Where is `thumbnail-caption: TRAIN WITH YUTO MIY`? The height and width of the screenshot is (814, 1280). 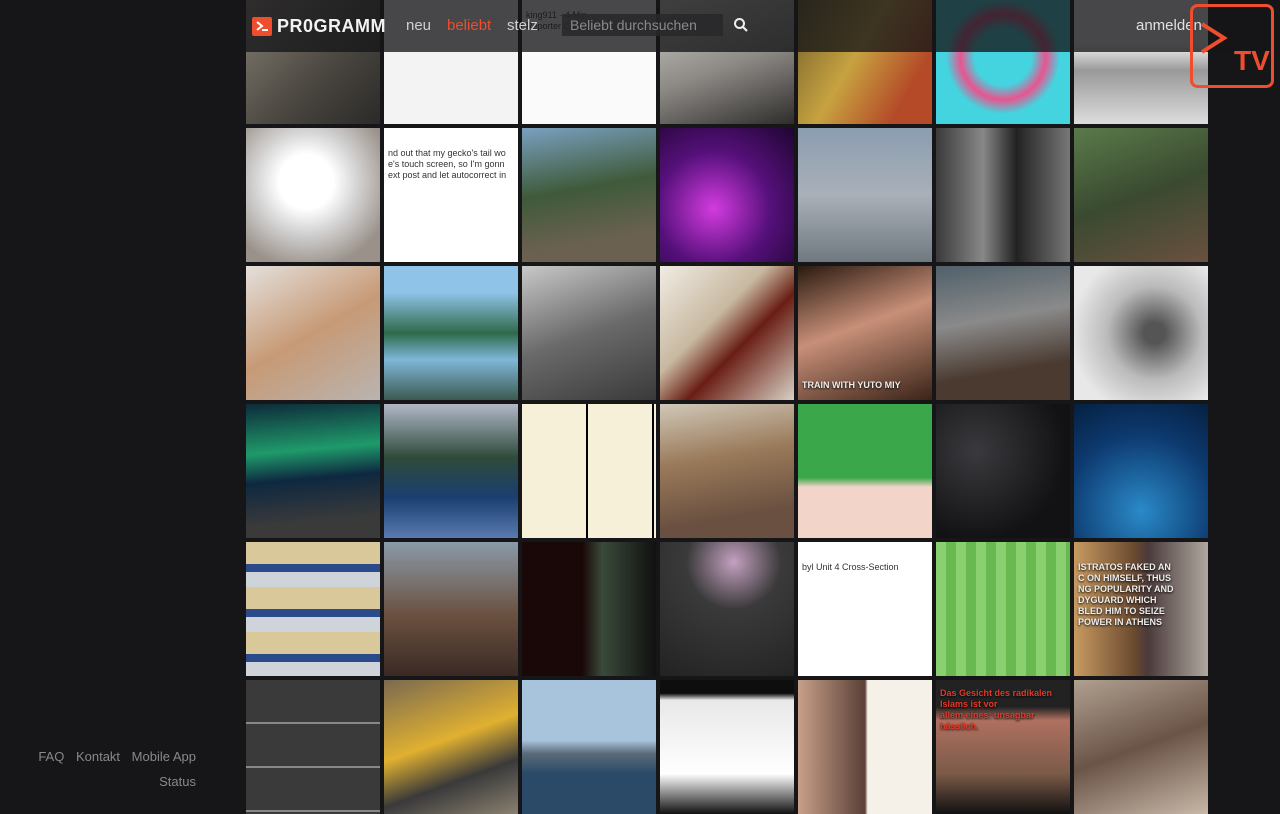
thumbnail-caption: TRAIN WITH YUTO MIY is located at coordinates (851, 385).